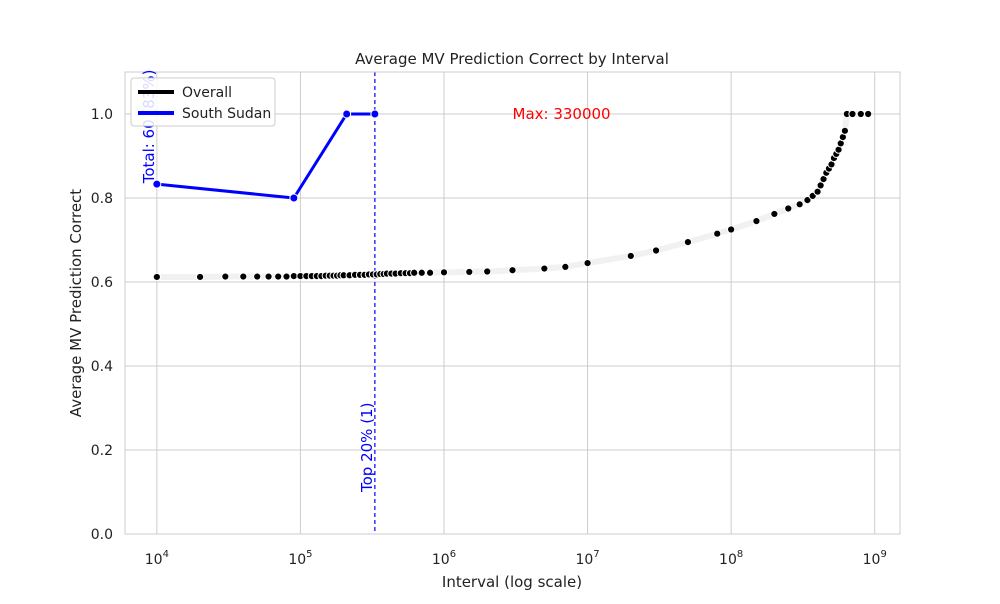 Image resolution: width=1000 pixels, height=604 pixels. What do you see at coordinates (102, 325) in the screenshot?
I see `y-tick-labels: 0.0 0.2 0.4 0.6 0.8 1.0` at bounding box center [102, 325].